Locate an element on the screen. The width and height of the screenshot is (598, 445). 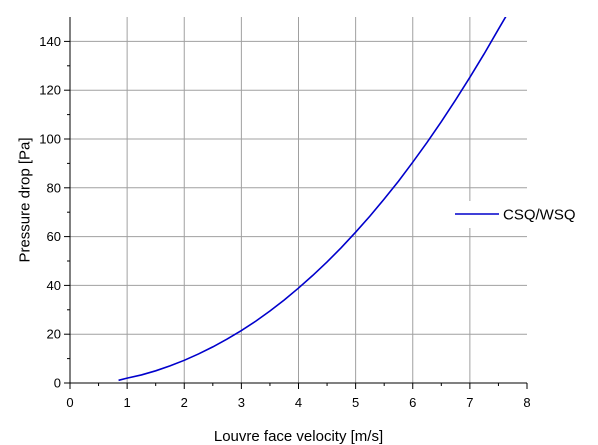
legend: CSQ/WSQ is located at coordinates (524, 214).